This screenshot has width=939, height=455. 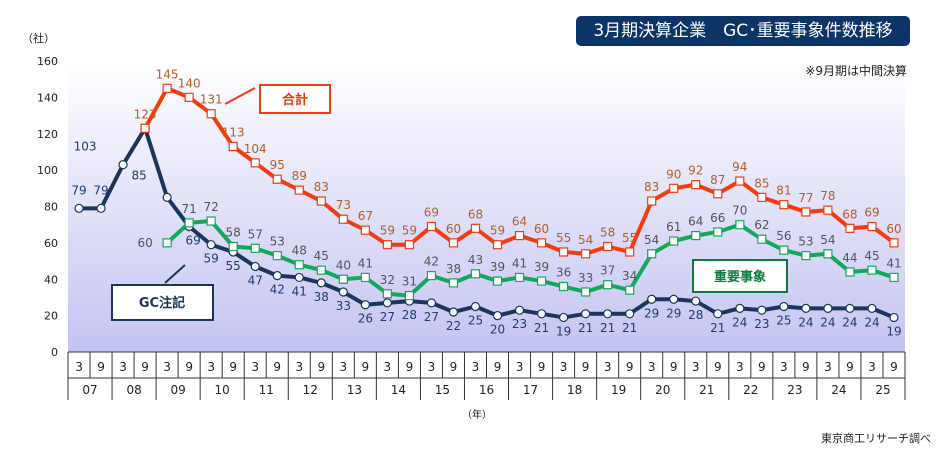 I want to click on data-label: 56, so click(x=783, y=236).